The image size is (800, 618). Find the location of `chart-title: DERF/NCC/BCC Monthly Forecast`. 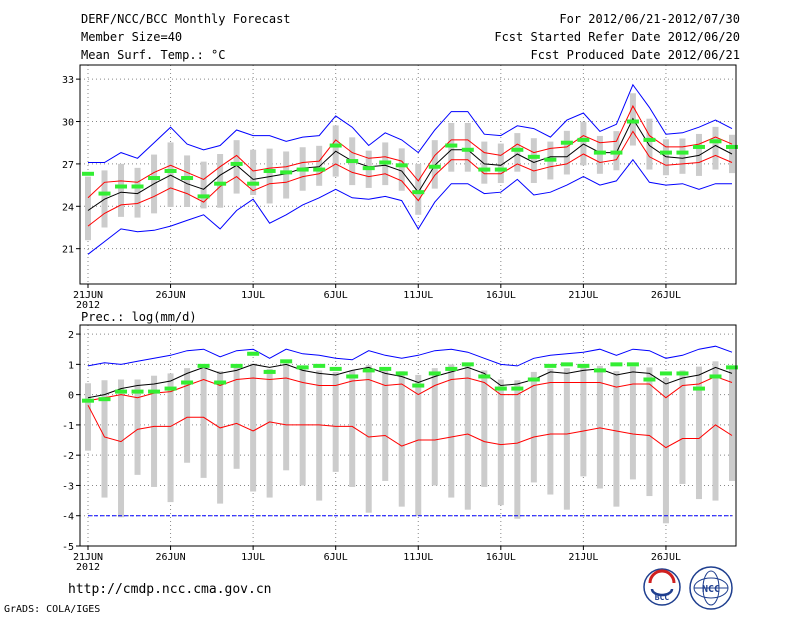

chart-title: DERF/NCC/BCC Monthly Forecast is located at coordinates (186, 19).